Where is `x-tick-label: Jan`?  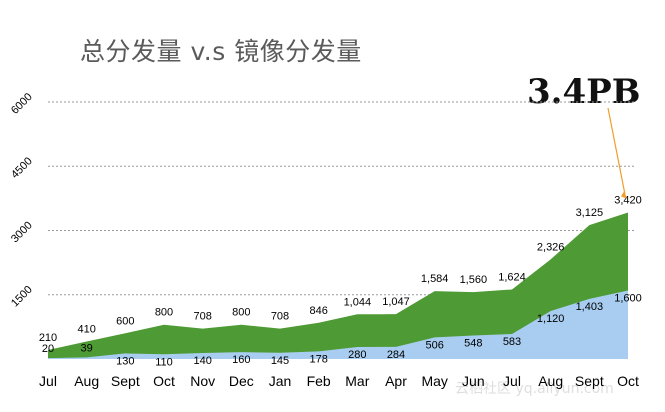
x-tick-label: Jan is located at coordinates (280, 381).